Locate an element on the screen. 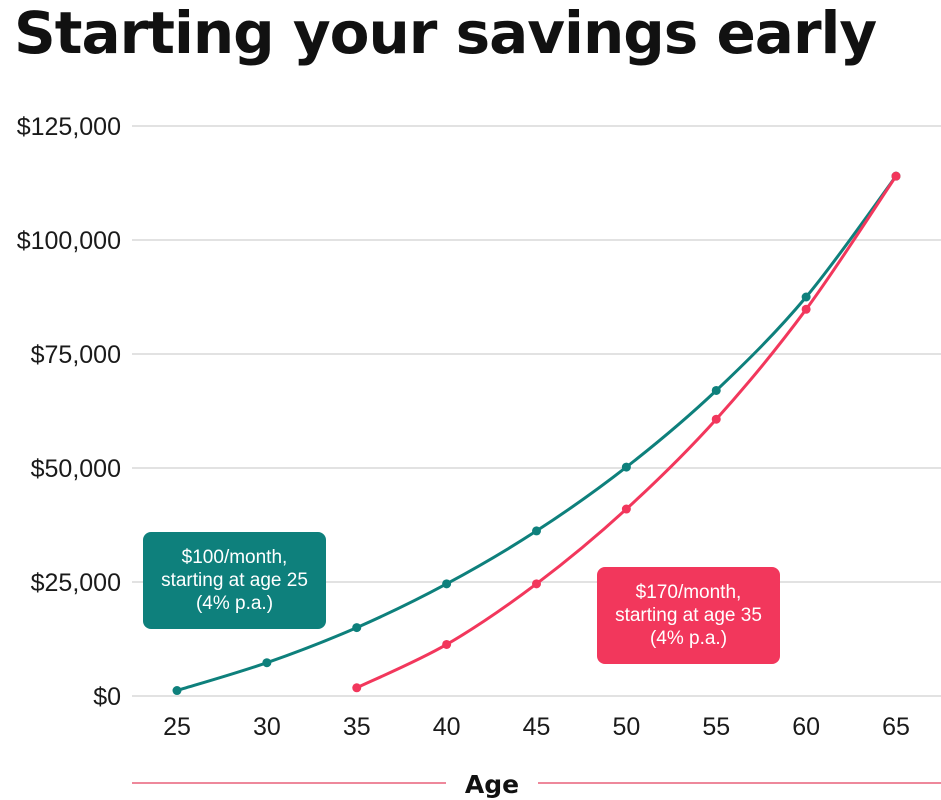 This screenshot has width=941, height=800. x-tick-label: 55 is located at coordinates (716, 727).